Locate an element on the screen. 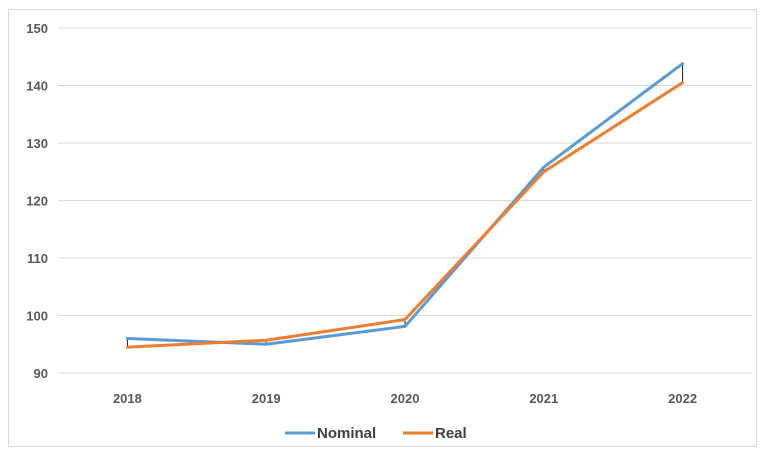 The image size is (760, 450). y-tick-label: 90 is located at coordinates (41, 373).